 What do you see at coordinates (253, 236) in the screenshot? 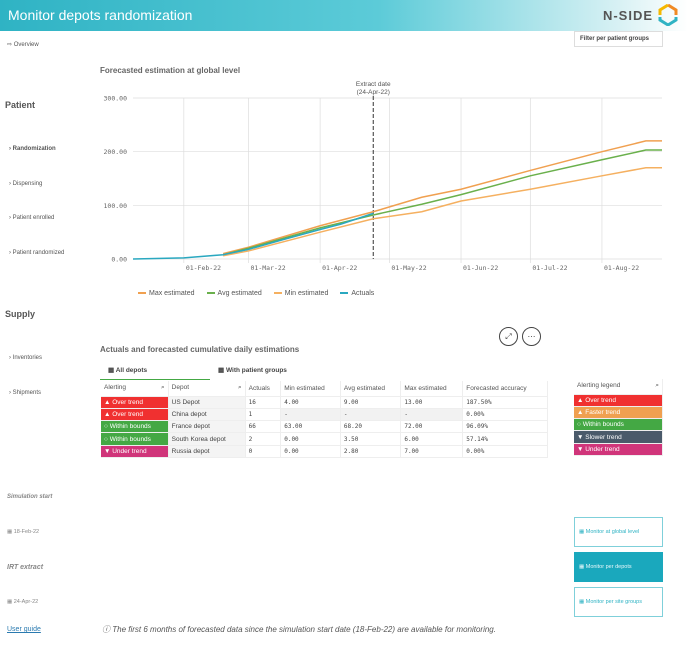
I see `series-line-actuals` at bounding box center [253, 236].